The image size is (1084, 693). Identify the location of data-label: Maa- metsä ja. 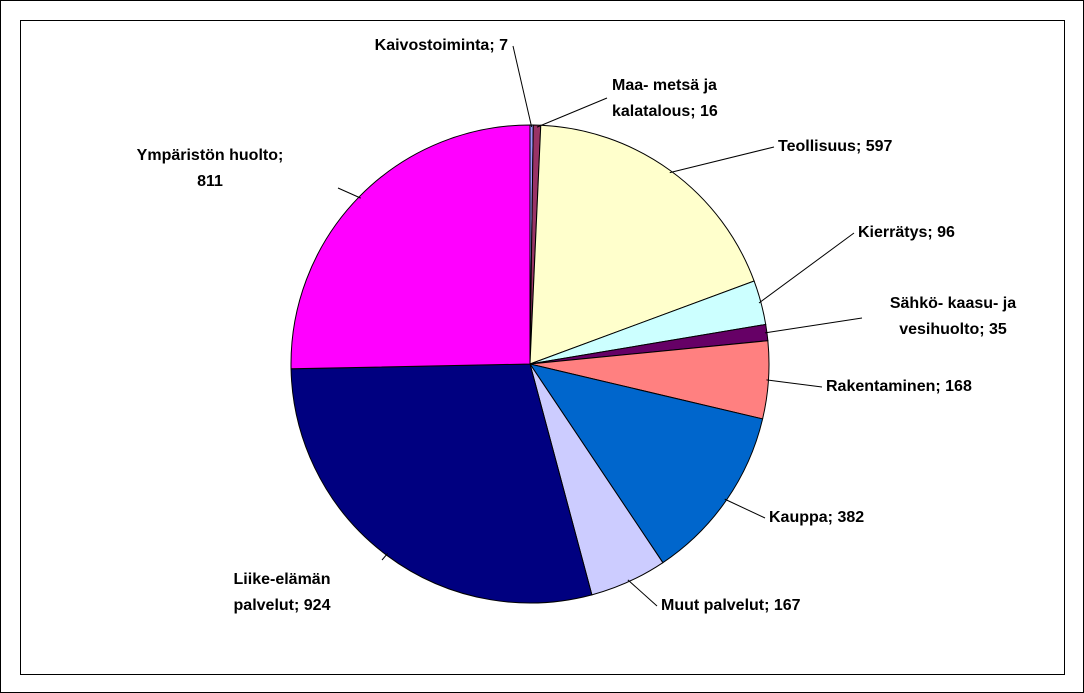
(664, 85).